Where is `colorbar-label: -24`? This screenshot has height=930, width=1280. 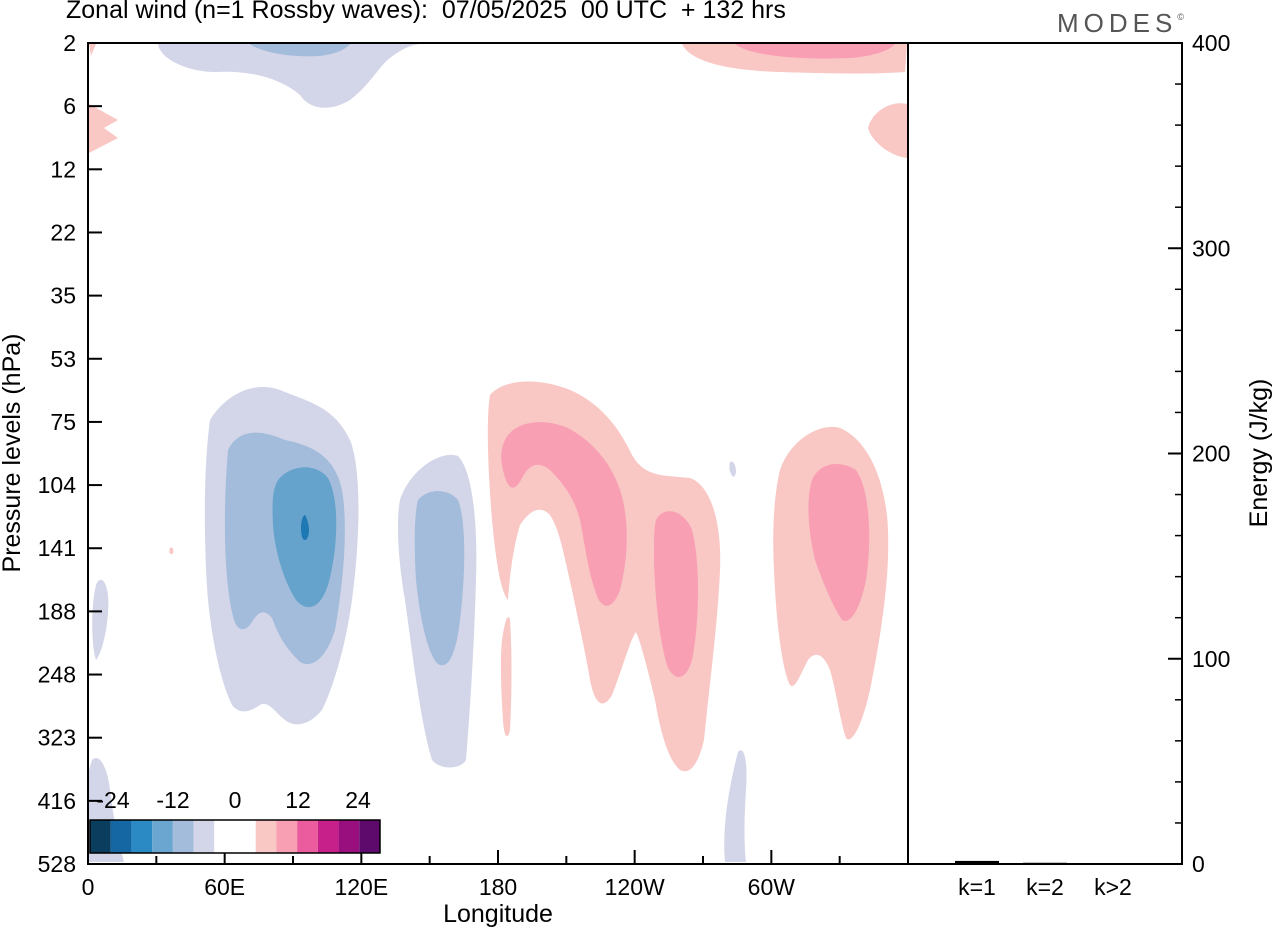 colorbar-label: -24 is located at coordinates (112, 800).